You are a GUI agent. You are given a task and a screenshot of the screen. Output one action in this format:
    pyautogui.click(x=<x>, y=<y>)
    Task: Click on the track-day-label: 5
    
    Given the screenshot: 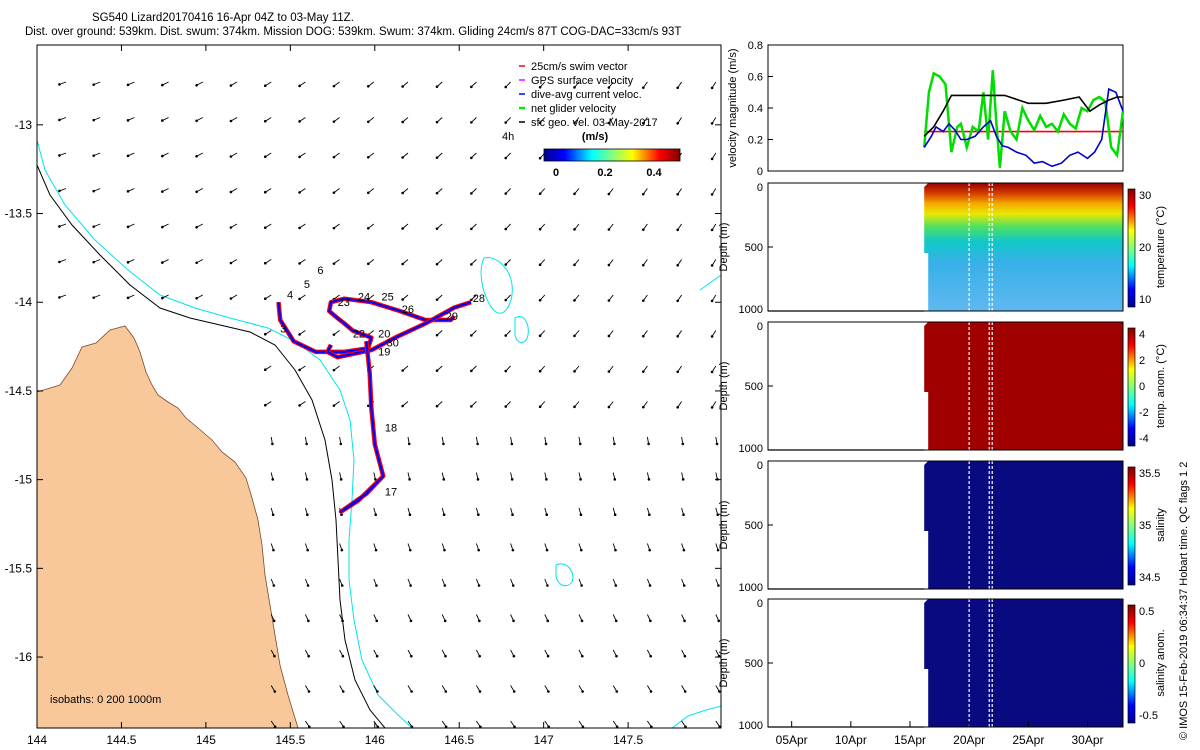 What is the action you would take?
    pyautogui.click(x=307, y=285)
    